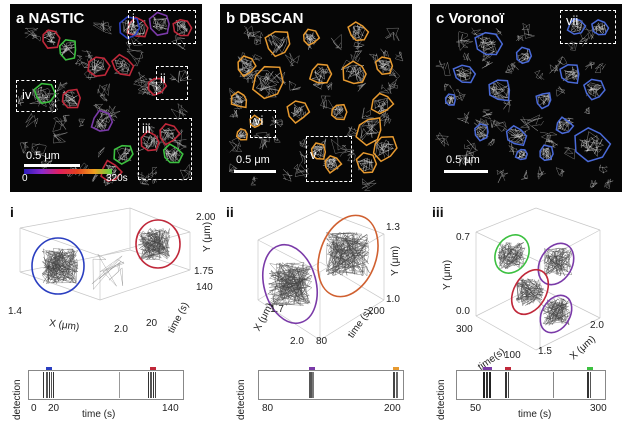 The width and height of the screenshot is (628, 428). I want to click on scale-label-a: 0.5 μm, so click(43, 156).